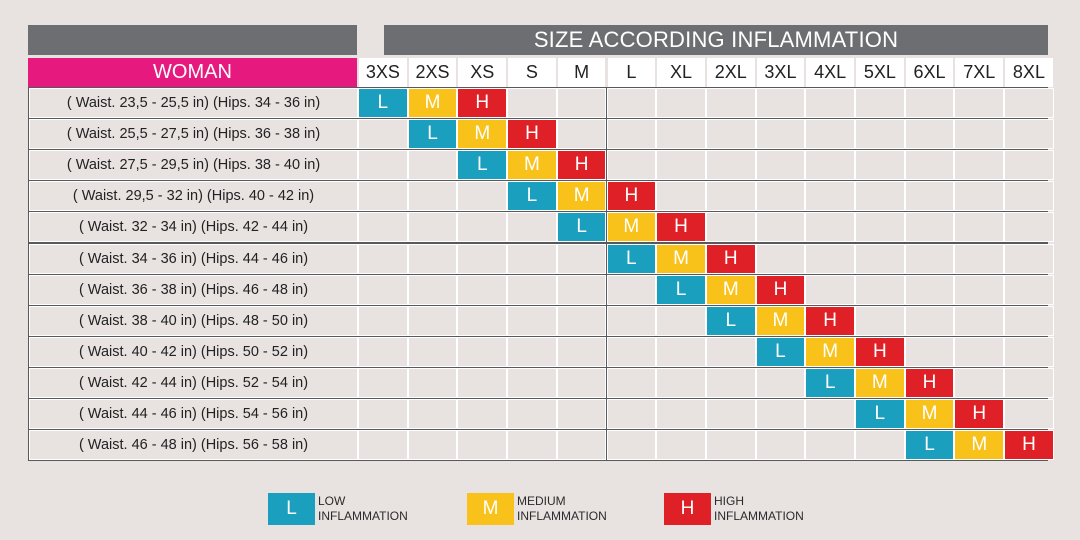  Describe the element at coordinates (193, 414) in the screenshot. I see `row-label: ( Waist. 44 - 46 in) (Hips. 54 - 56 in)` at that location.